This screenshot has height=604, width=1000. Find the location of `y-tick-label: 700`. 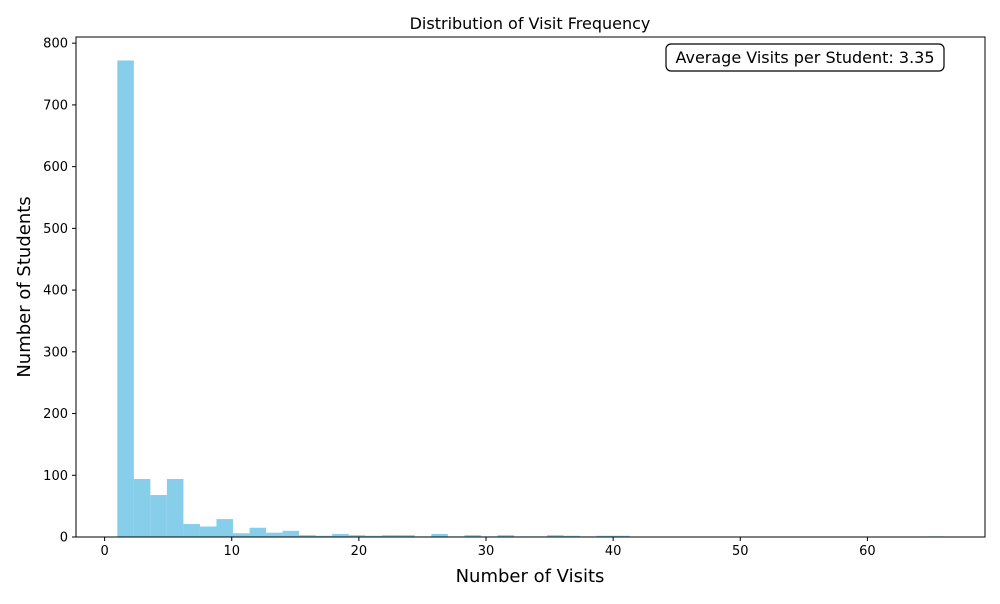

y-tick-label: 700 is located at coordinates (55, 105).